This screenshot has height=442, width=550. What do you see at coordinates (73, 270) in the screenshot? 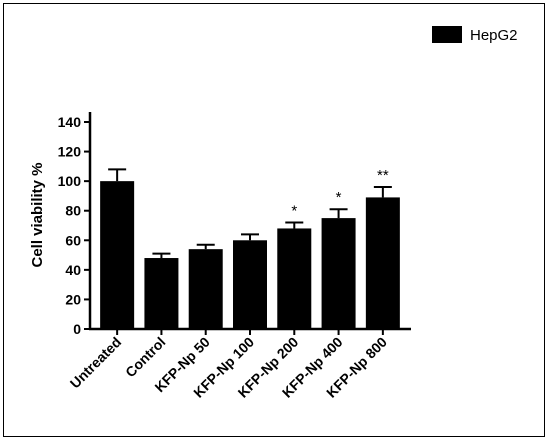
I see `y-tick-label: 40` at bounding box center [73, 270].